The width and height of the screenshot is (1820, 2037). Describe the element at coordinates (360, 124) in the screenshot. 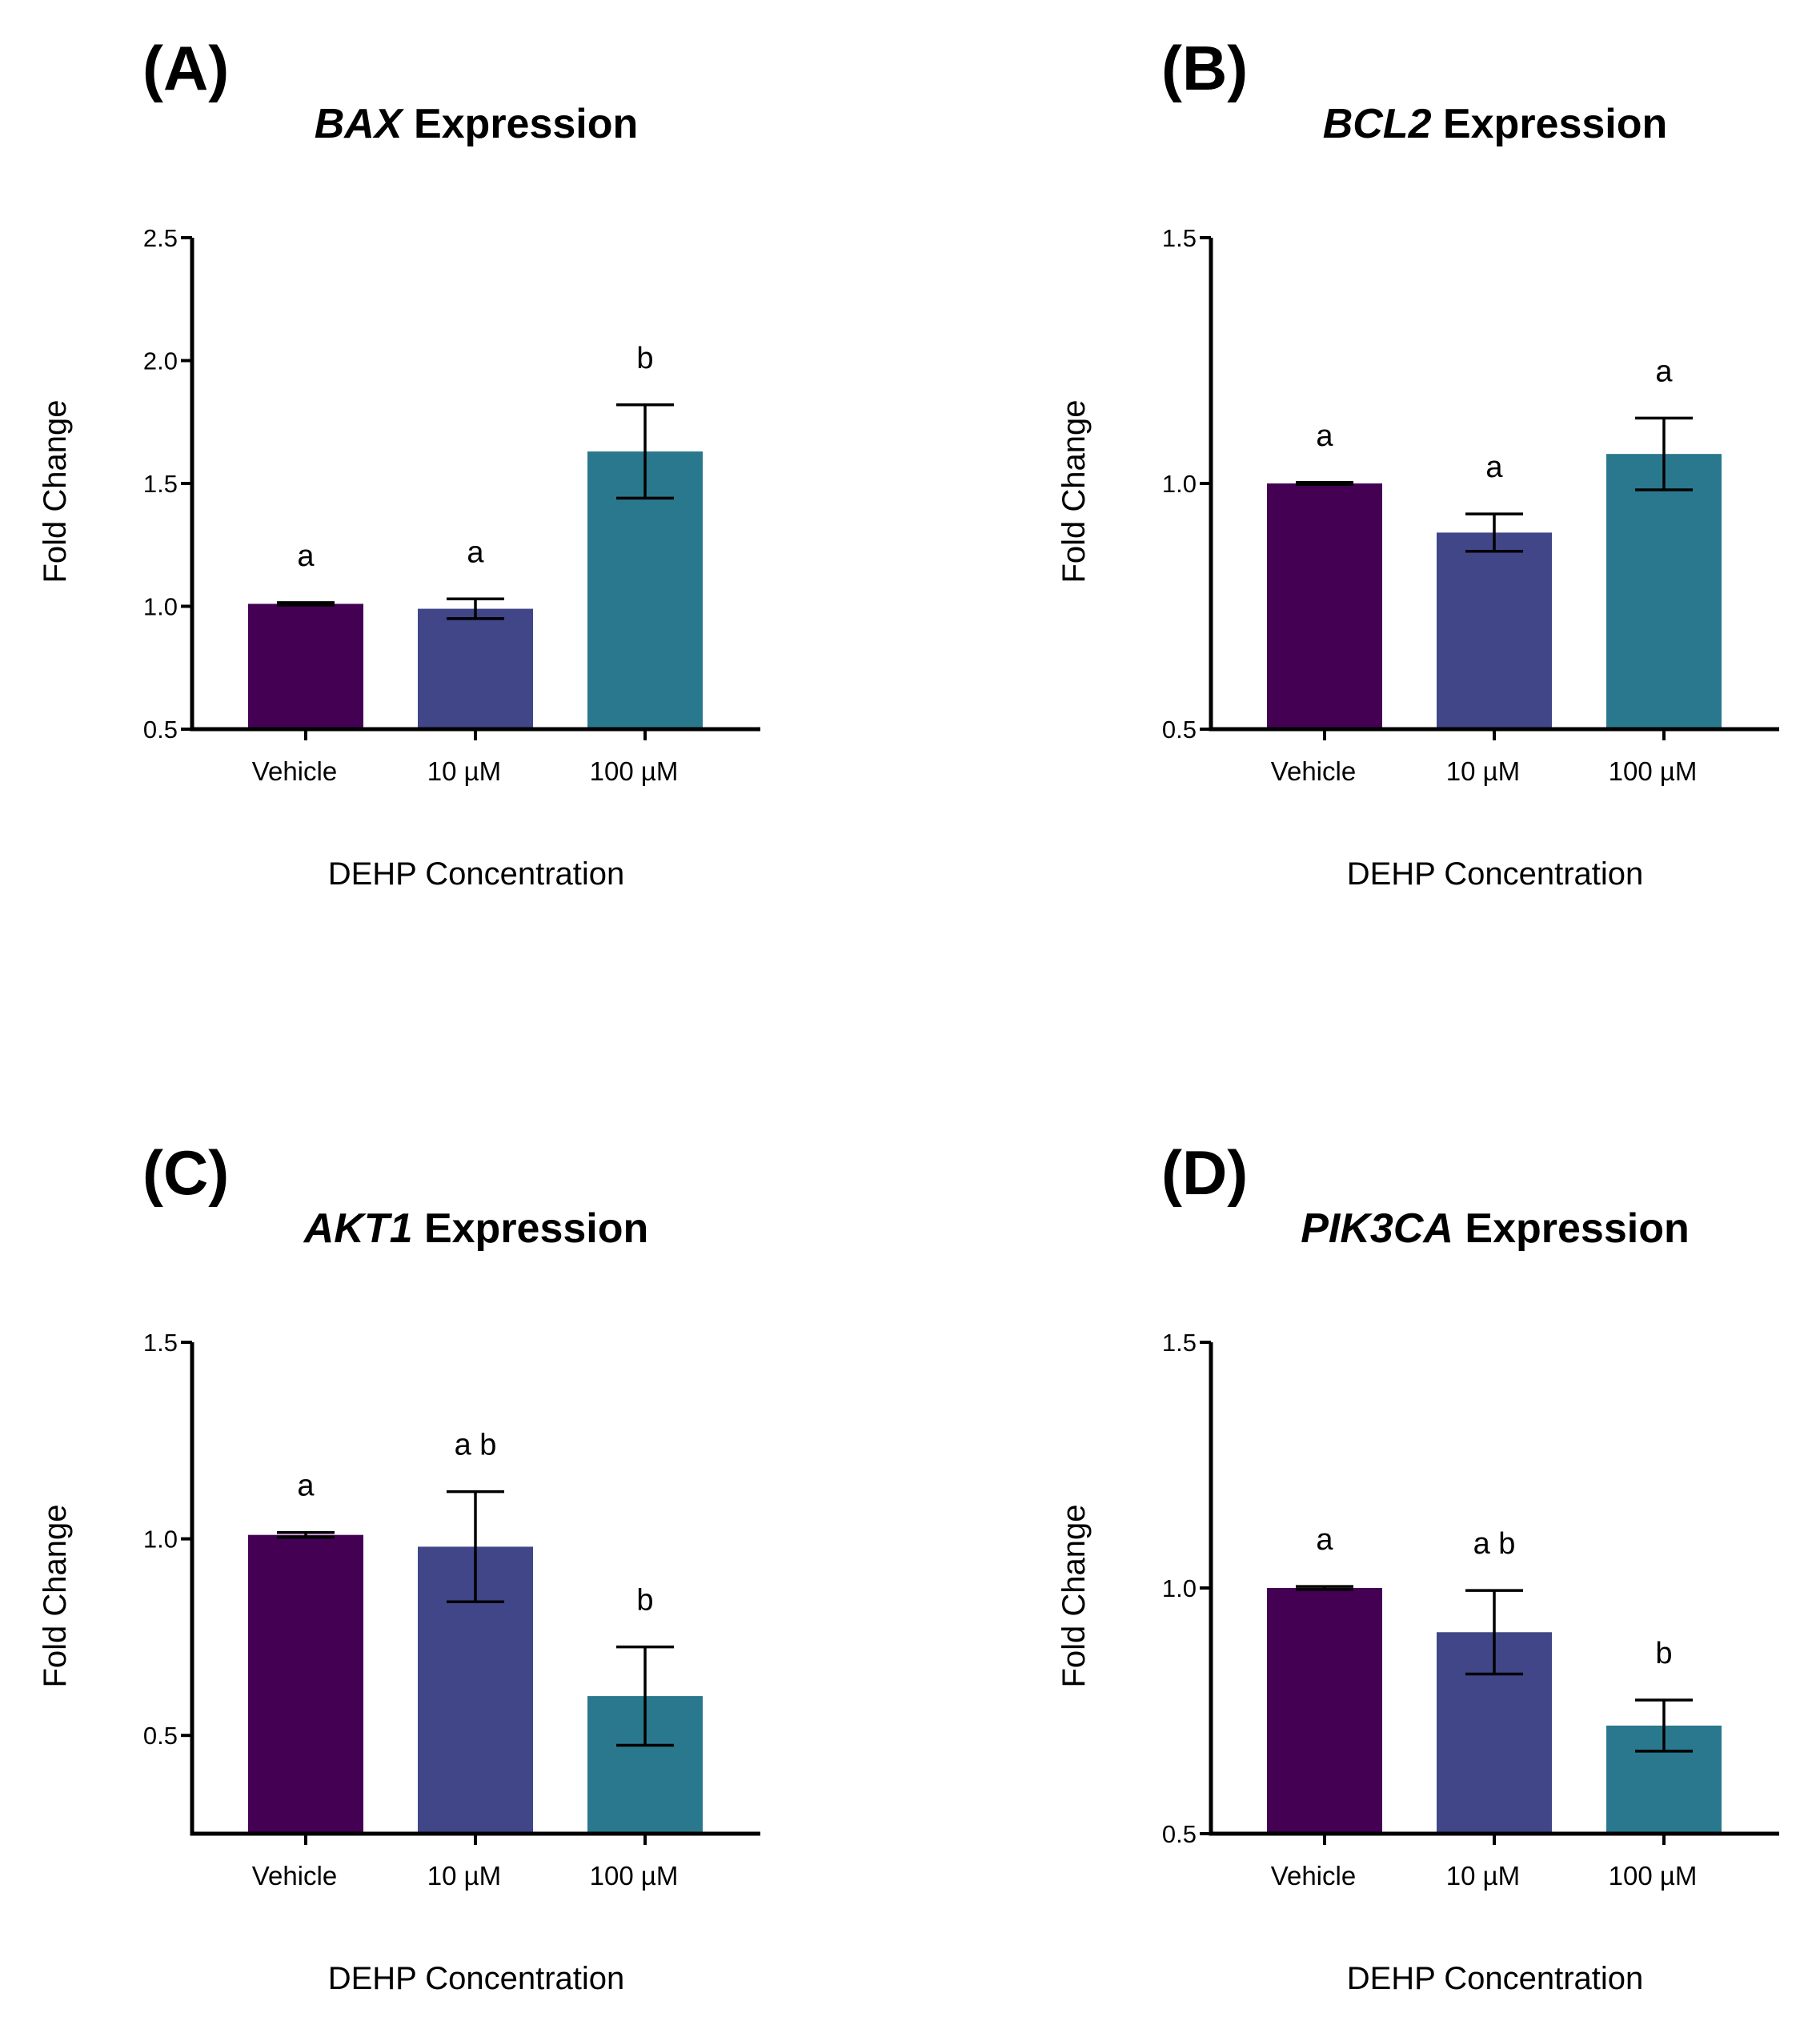

I see `chart-title-gene: BAX` at that location.